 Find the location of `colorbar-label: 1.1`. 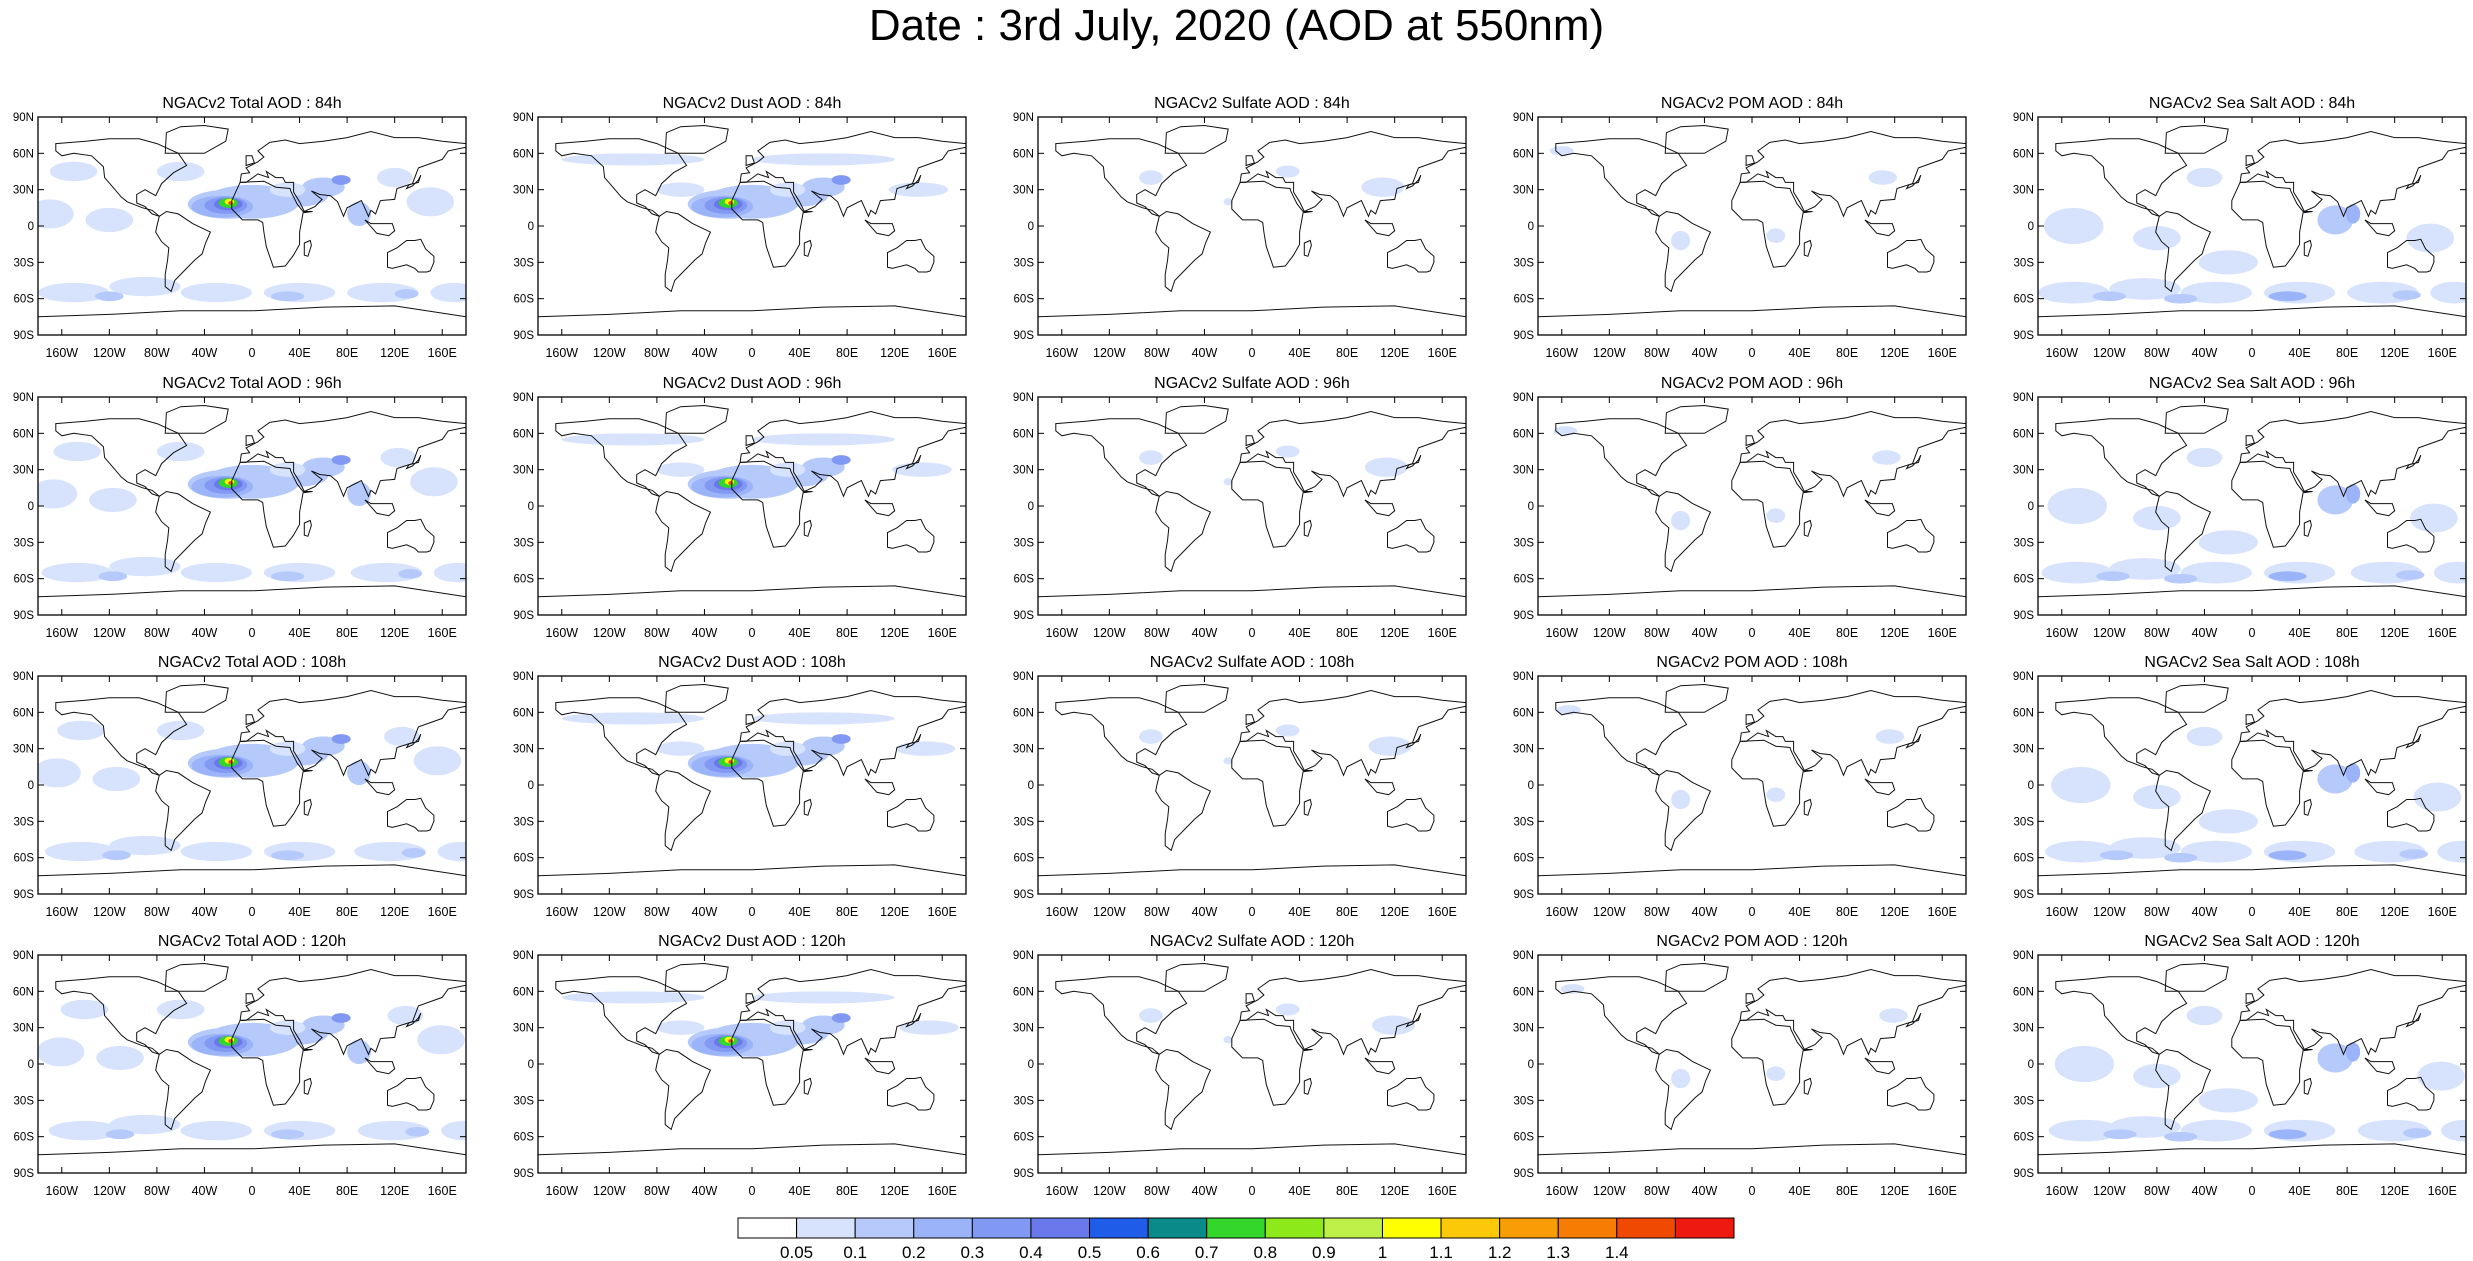

colorbar-label: 1.1 is located at coordinates (1441, 1252).